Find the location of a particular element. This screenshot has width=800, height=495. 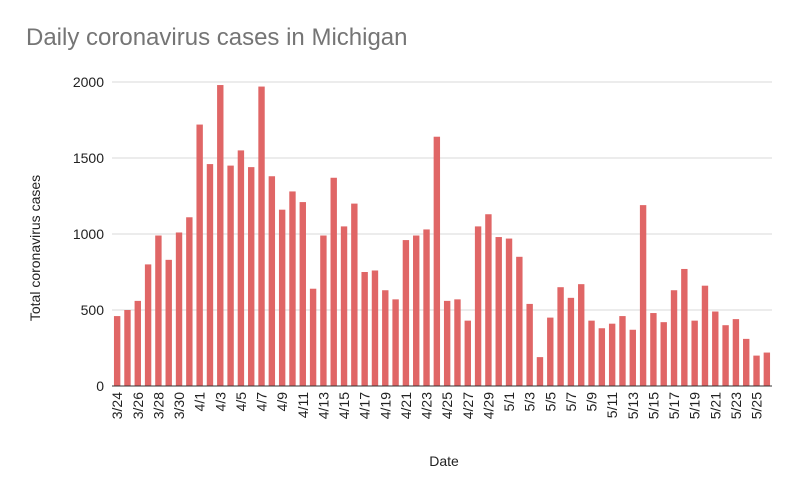

x-tick-label: 5/9 is located at coordinates (592, 402).